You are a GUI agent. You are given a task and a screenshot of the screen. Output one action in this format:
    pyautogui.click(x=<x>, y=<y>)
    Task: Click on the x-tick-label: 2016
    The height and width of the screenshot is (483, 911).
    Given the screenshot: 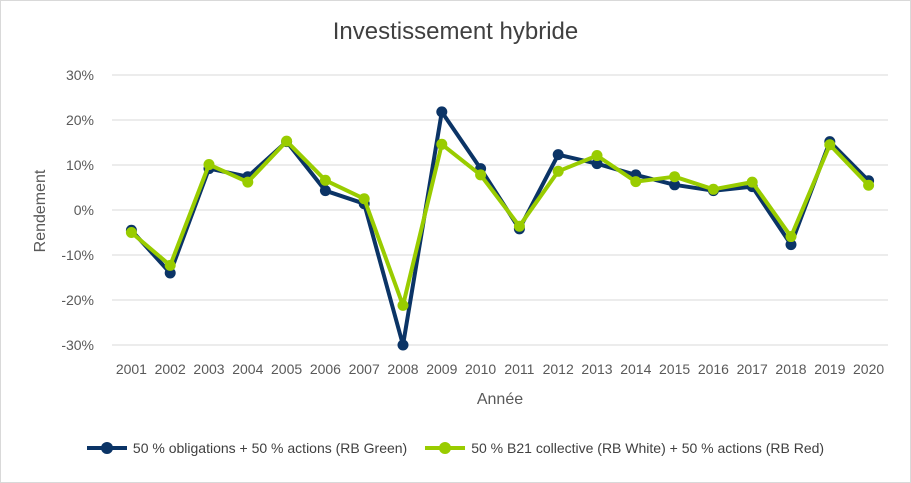 What is the action you would take?
    pyautogui.click(x=713, y=369)
    